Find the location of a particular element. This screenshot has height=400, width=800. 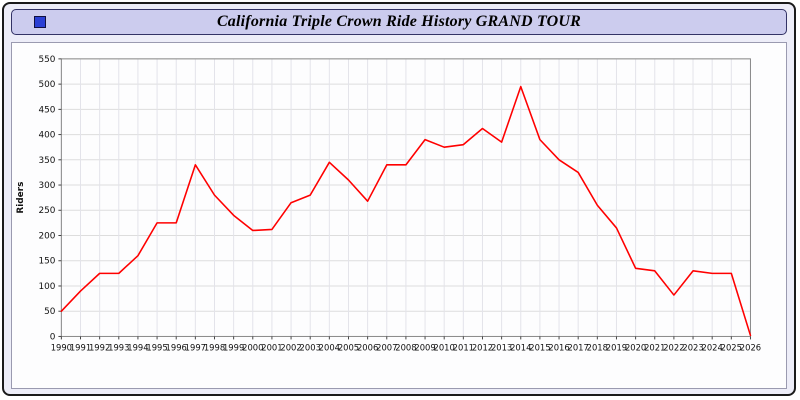

y-tick-label: 300 is located at coordinates (46, 186).